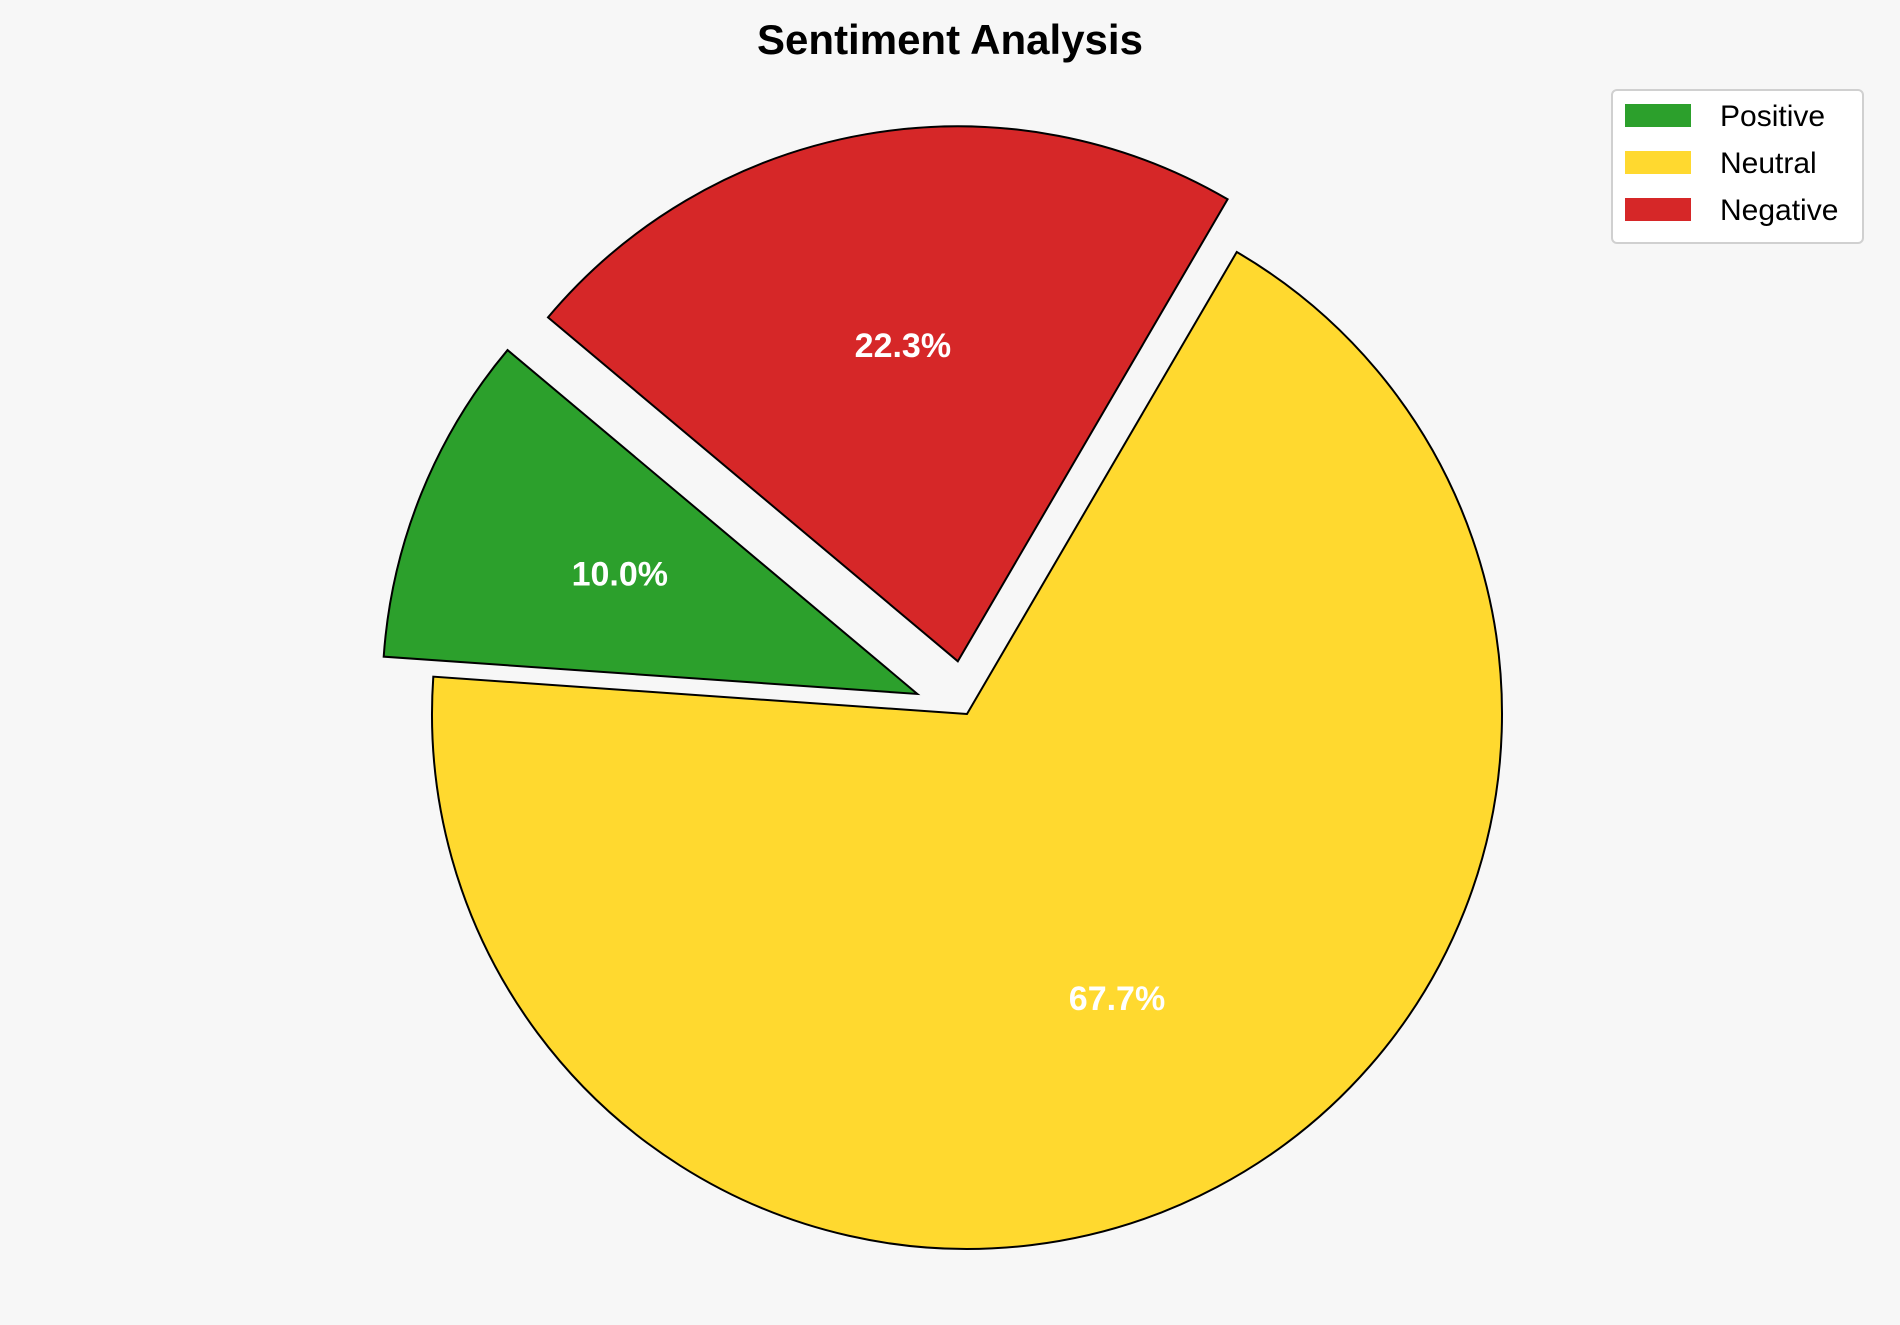 This screenshot has width=1900, height=1325. Describe the element at coordinates (1772, 116) in the screenshot. I see `legend-label-positive: Positive` at that location.